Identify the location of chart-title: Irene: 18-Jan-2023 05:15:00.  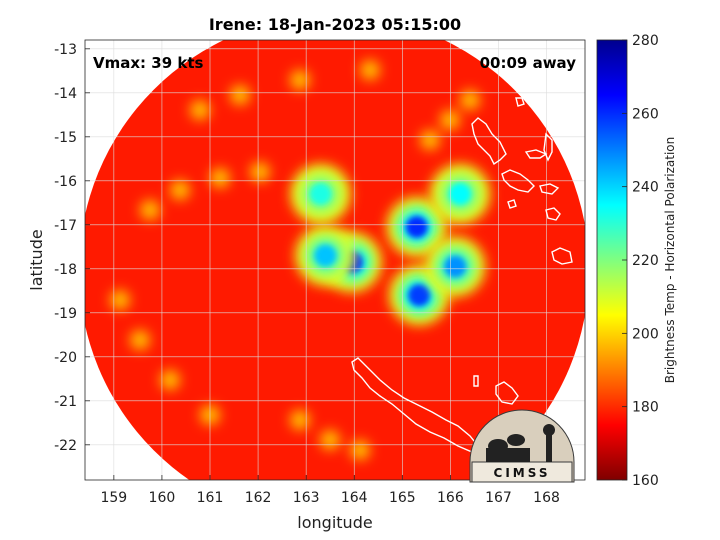
(335, 24).